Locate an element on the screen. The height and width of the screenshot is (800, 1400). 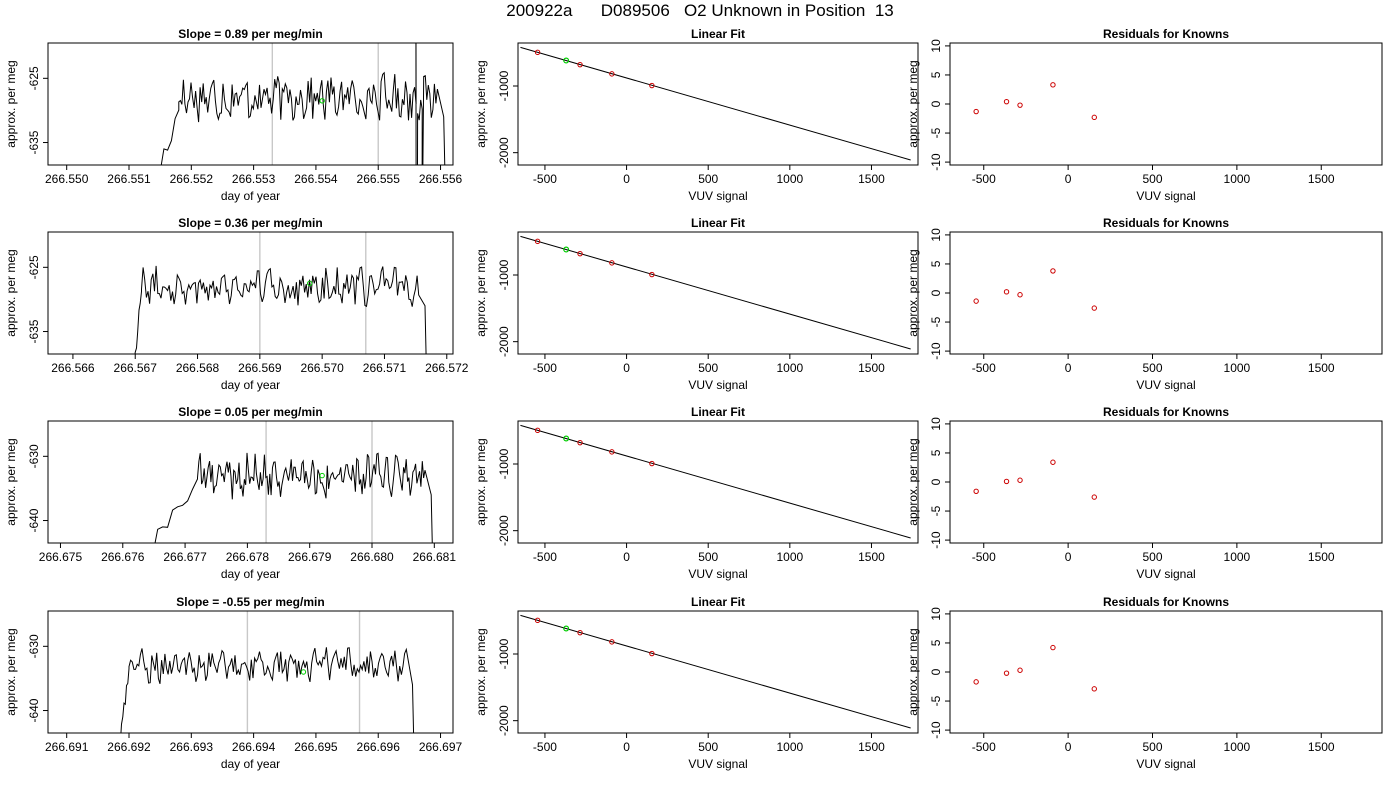
chart-title: Slope = 0.05 per meg/min is located at coordinates (250, 412).